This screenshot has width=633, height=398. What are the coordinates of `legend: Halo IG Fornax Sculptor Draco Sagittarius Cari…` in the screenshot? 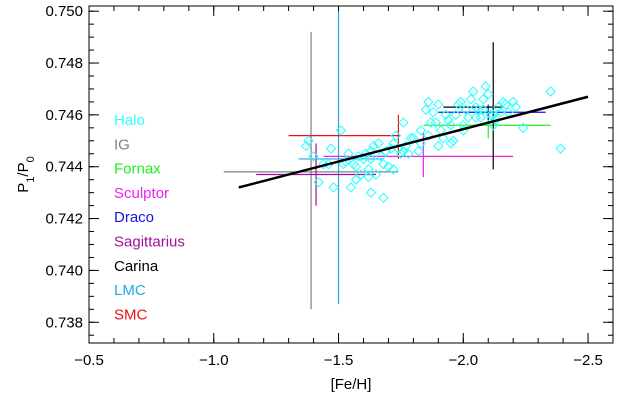 It's located at (149, 217).